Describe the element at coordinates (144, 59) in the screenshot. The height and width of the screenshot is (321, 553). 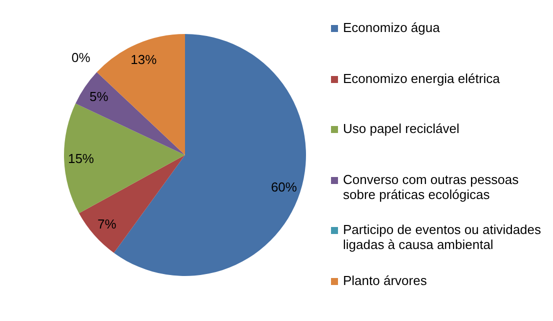
I see `data-label: 13%` at that location.